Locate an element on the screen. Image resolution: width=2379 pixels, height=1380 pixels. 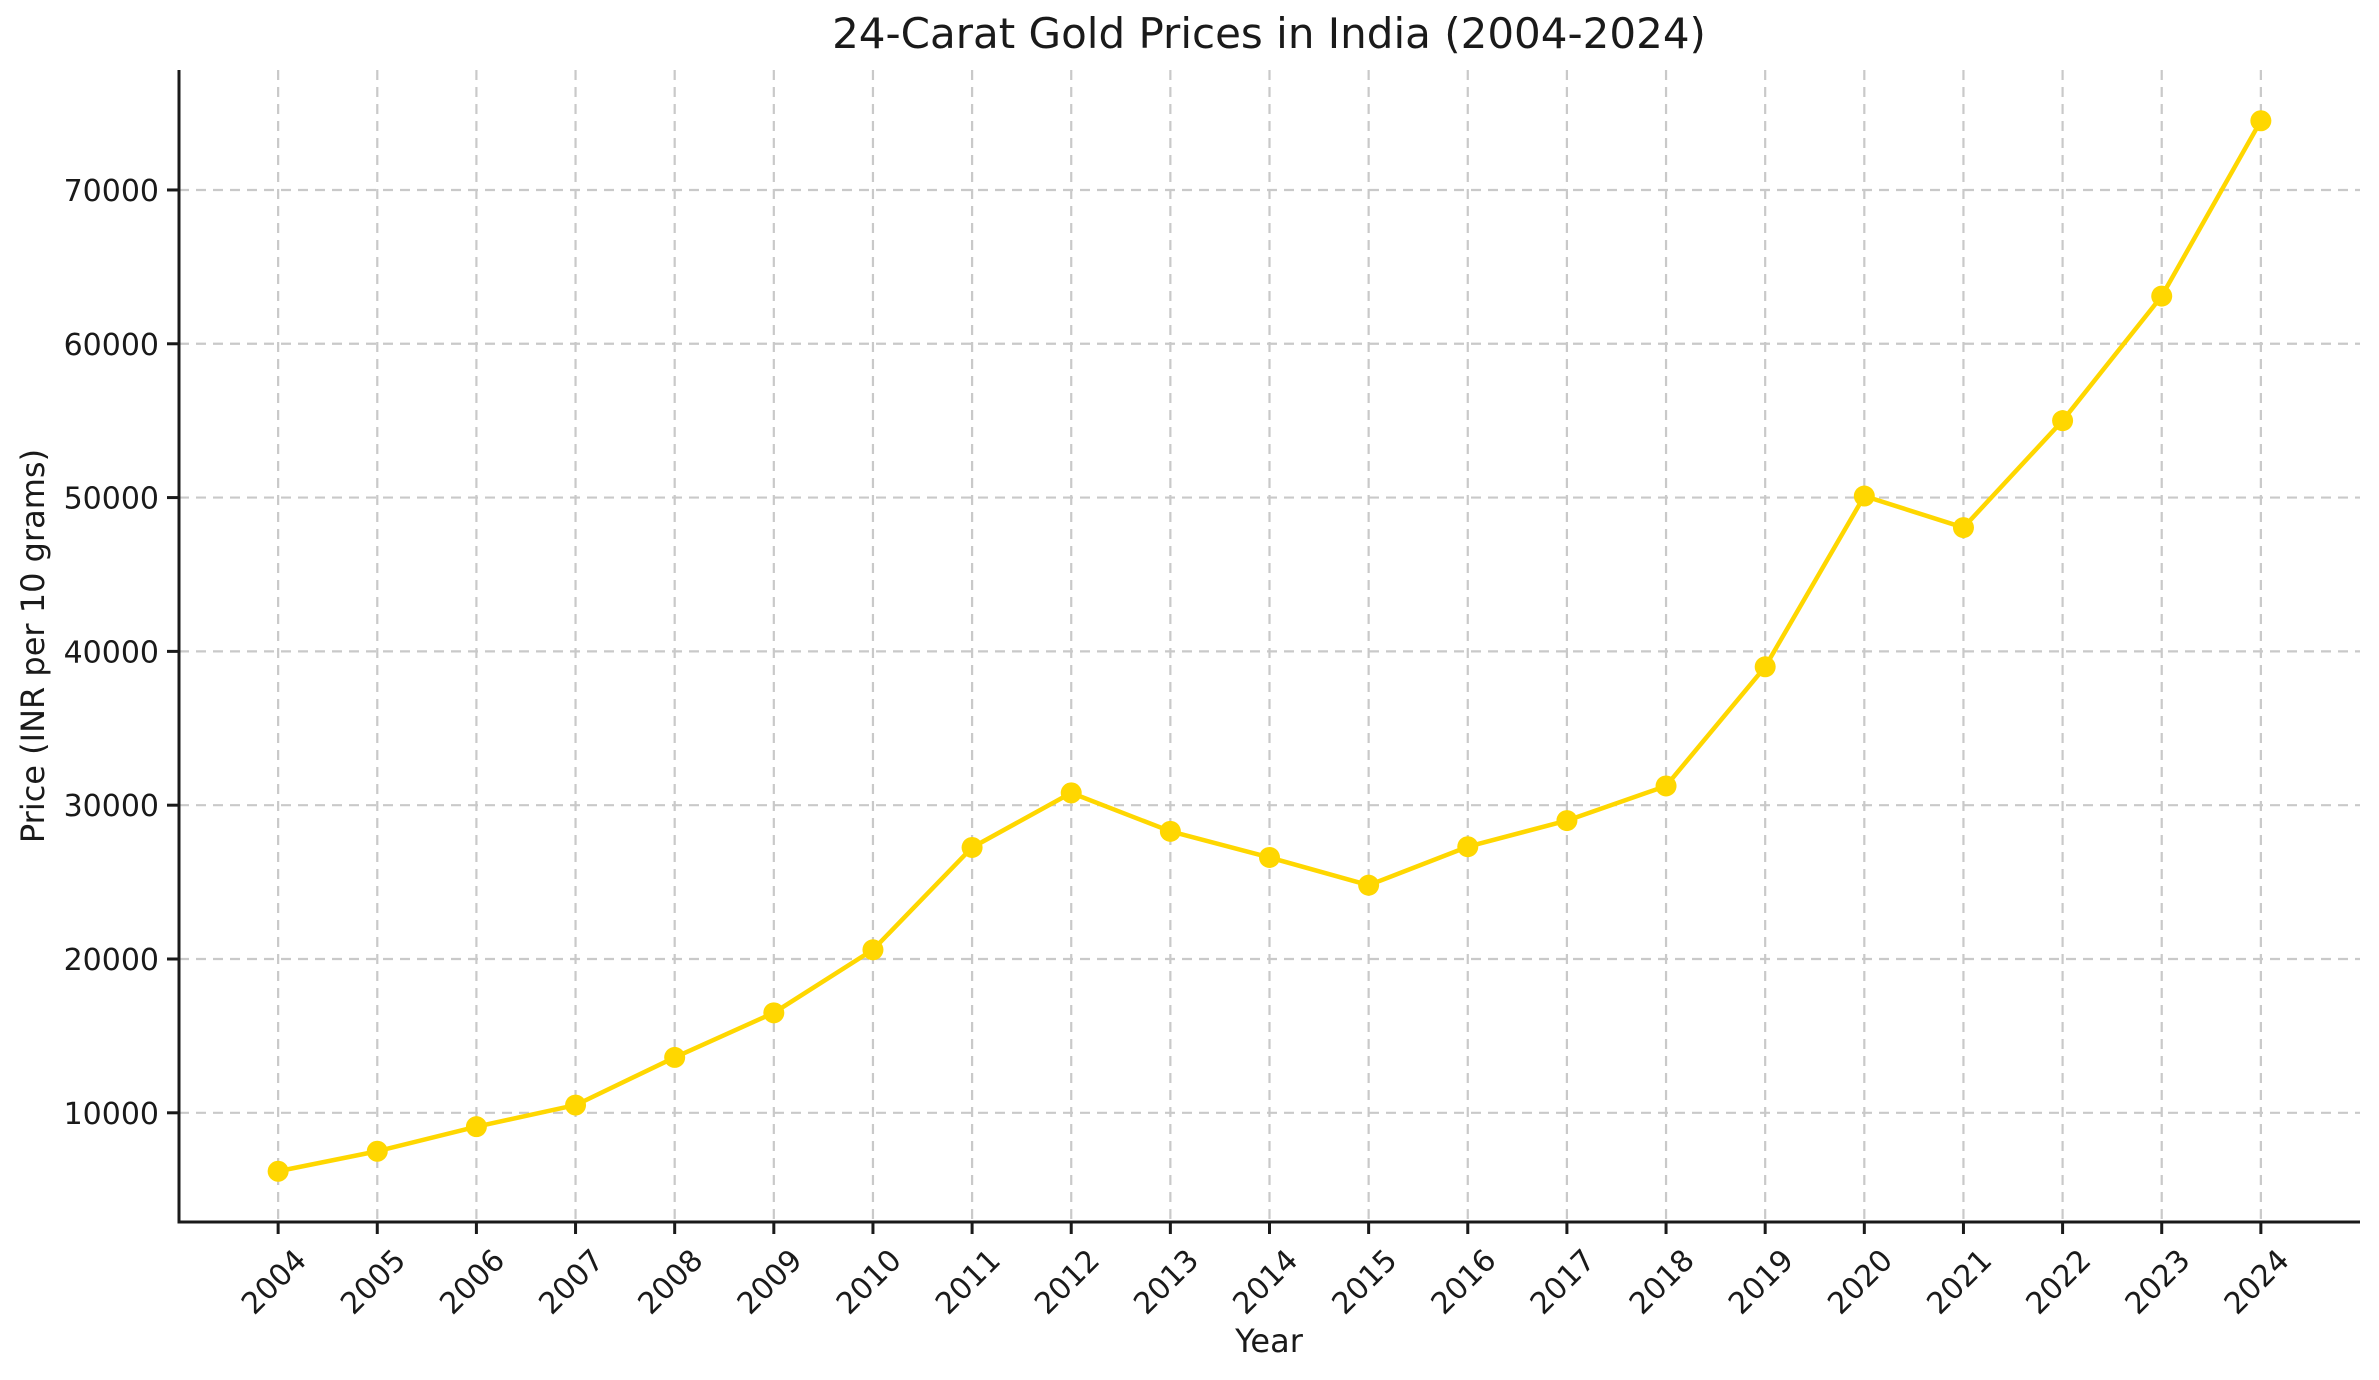
x-tick-label: 2021 is located at coordinates (1959, 1282).